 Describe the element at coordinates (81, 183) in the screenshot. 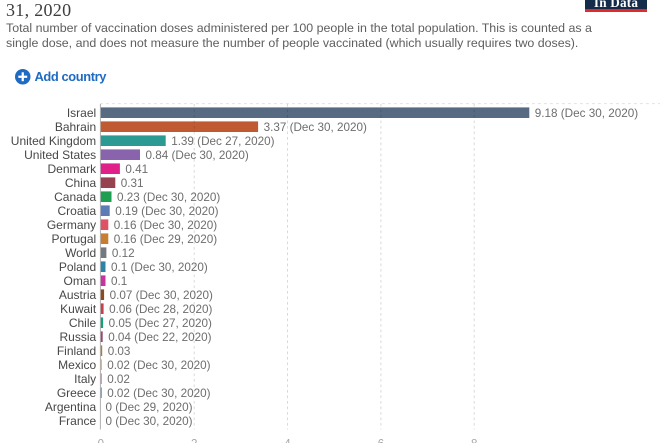

I see `svg-text: China` at that location.